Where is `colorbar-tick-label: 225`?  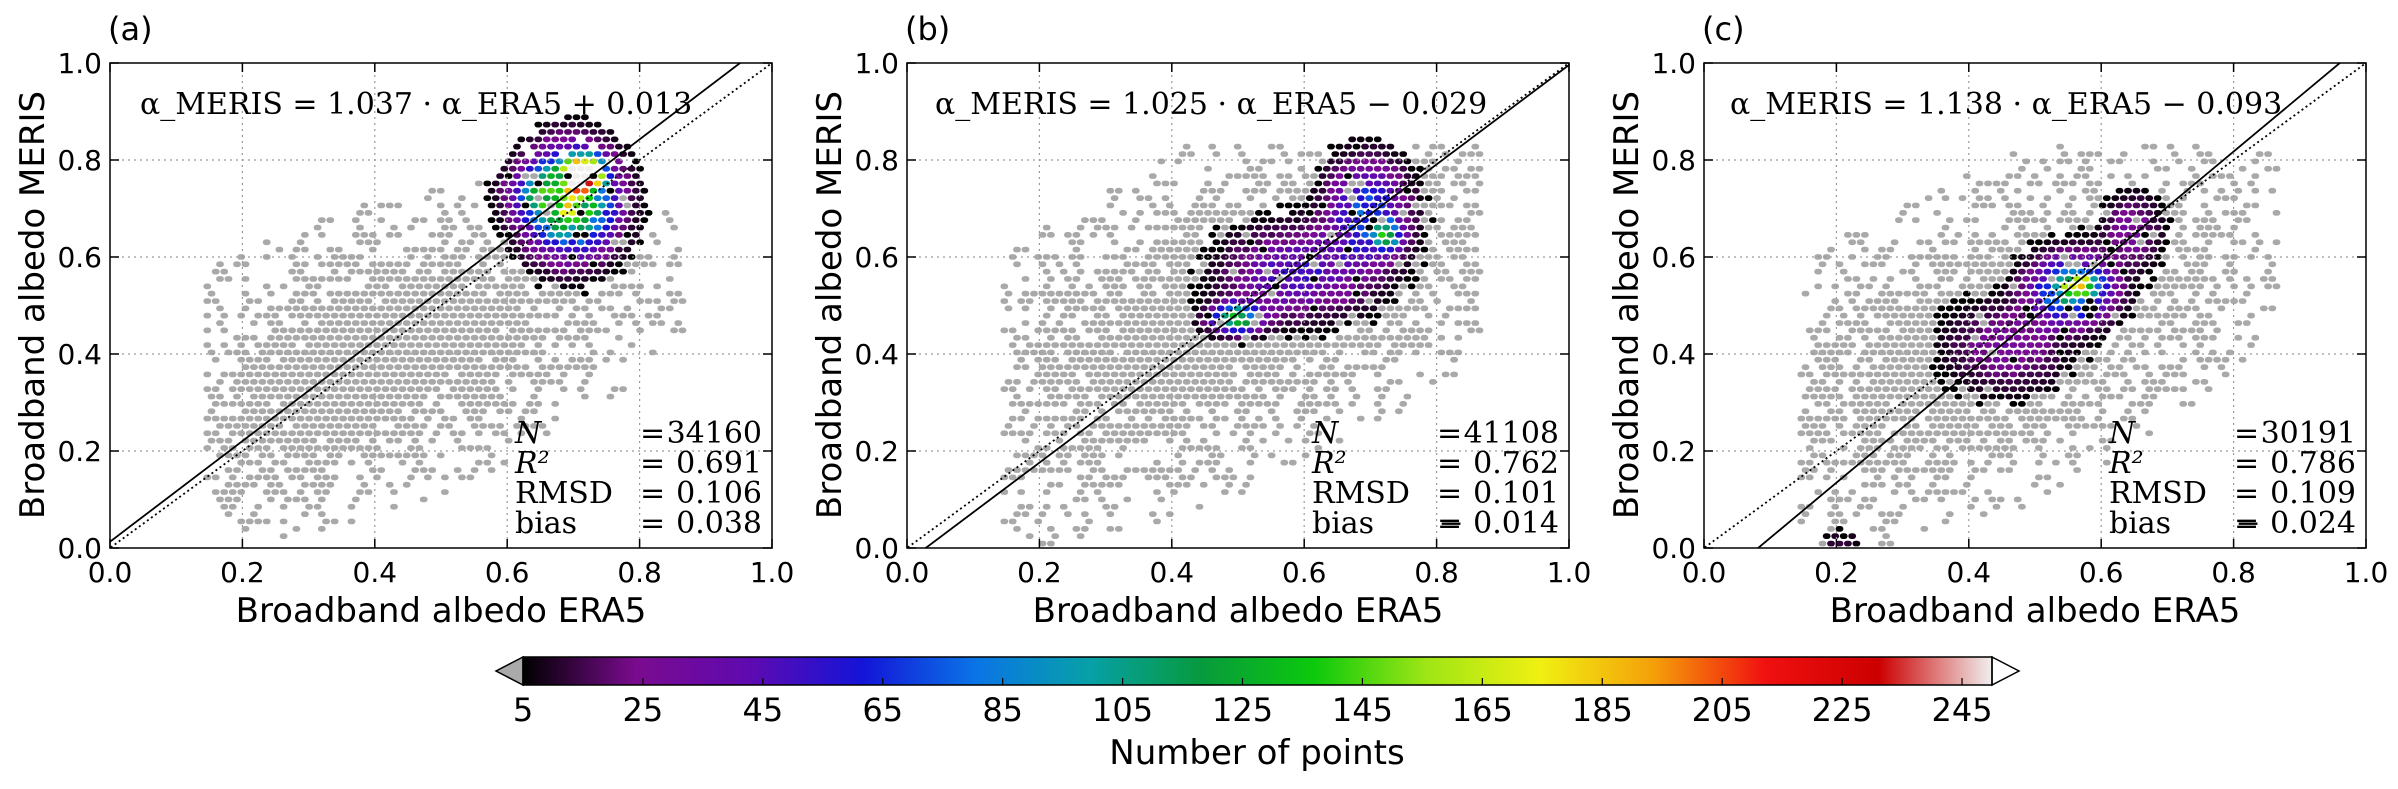 colorbar-tick-label: 225 is located at coordinates (1842, 710).